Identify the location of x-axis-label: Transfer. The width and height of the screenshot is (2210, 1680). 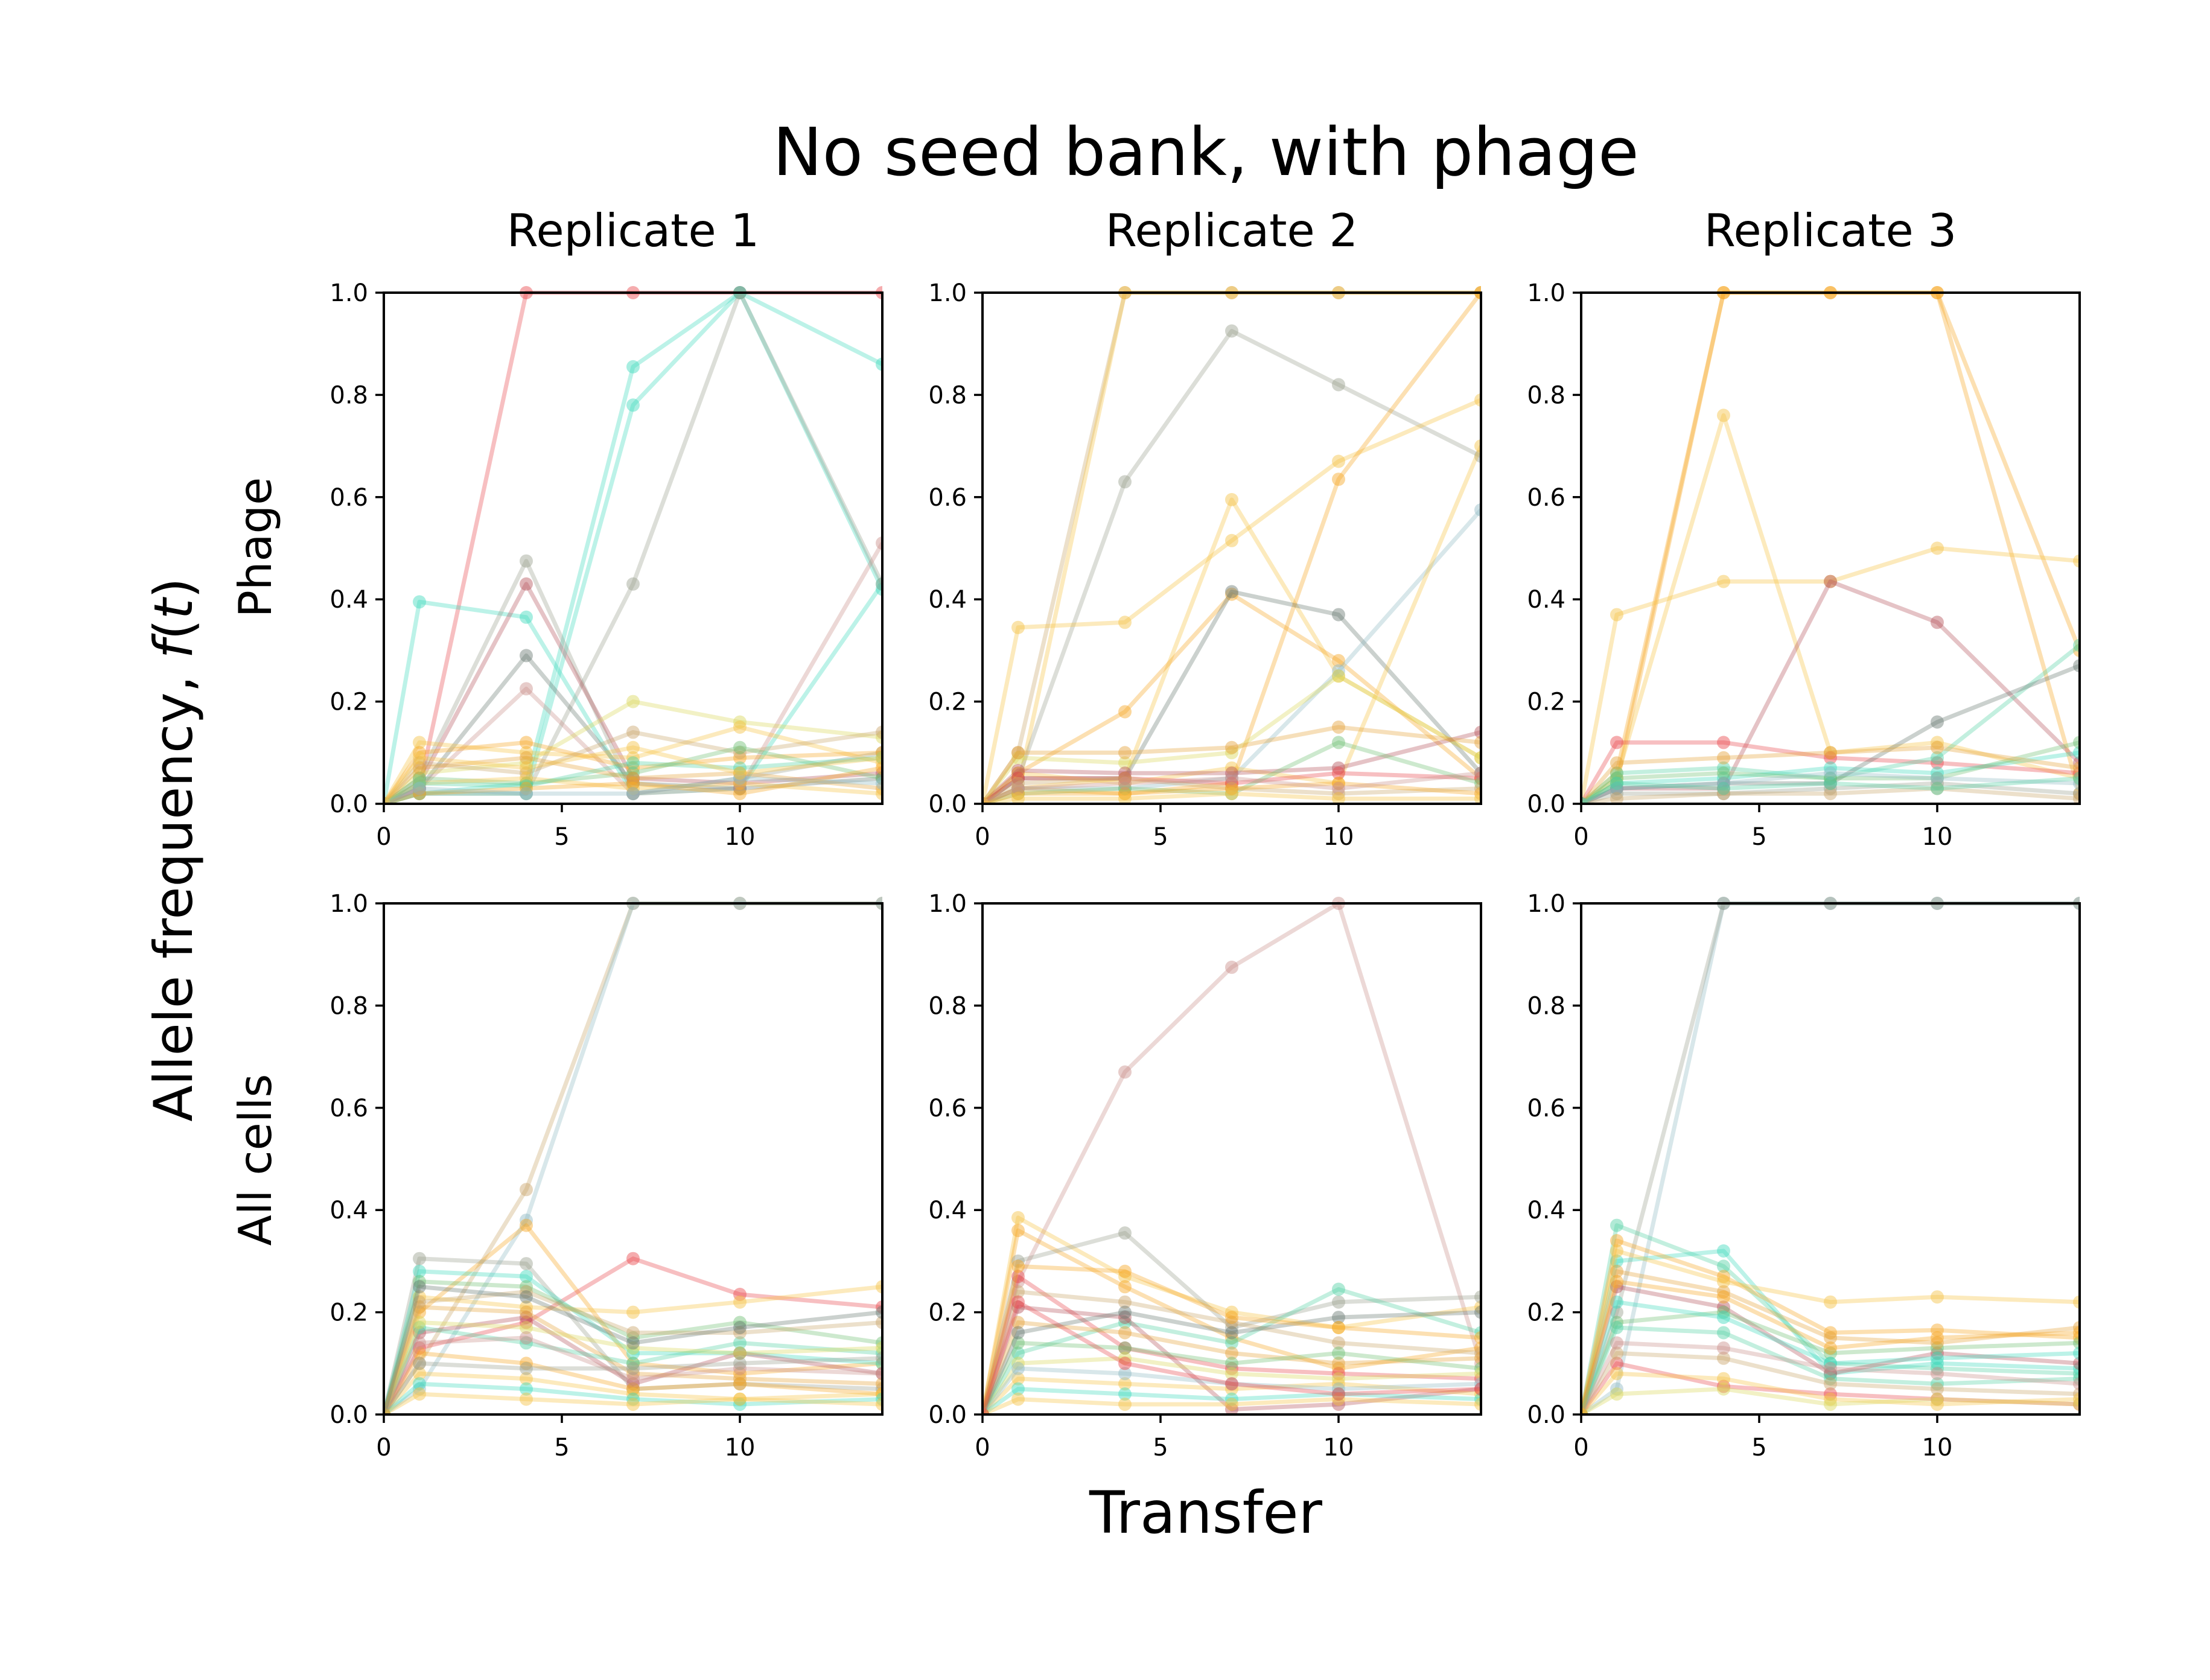
(1206, 1513).